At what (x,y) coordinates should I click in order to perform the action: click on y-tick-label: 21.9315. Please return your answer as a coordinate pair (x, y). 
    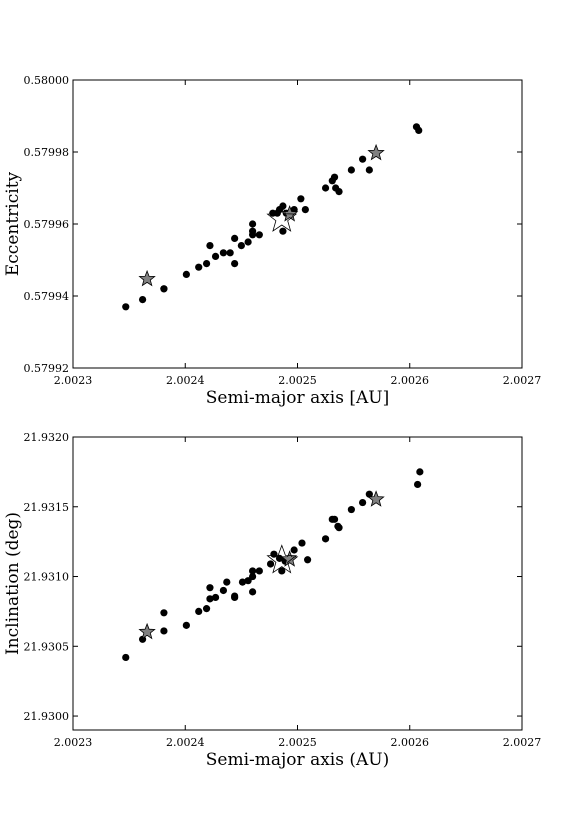
    Looking at the image, I should click on (47, 507).